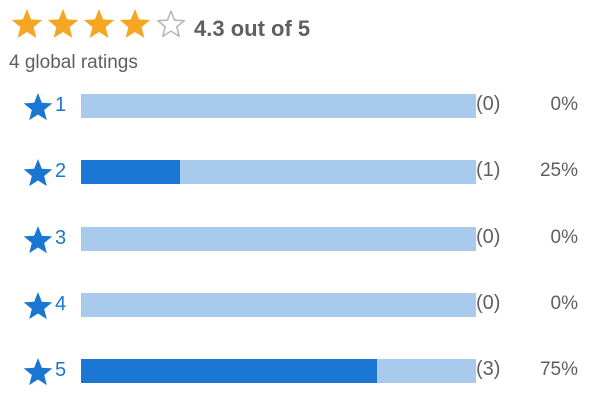  Describe the element at coordinates (558, 369) in the screenshot. I see `rating-percent: 75%` at that location.